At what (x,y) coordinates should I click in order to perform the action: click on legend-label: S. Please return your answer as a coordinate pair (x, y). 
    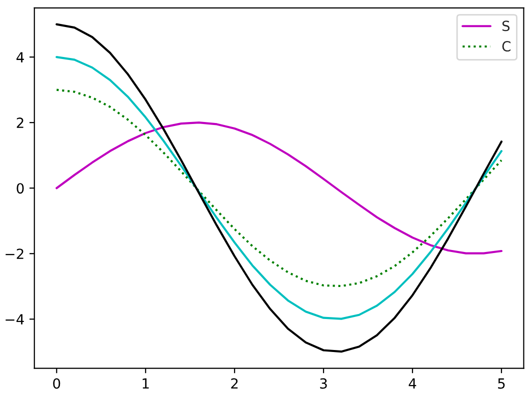
    Looking at the image, I should click on (506, 26).